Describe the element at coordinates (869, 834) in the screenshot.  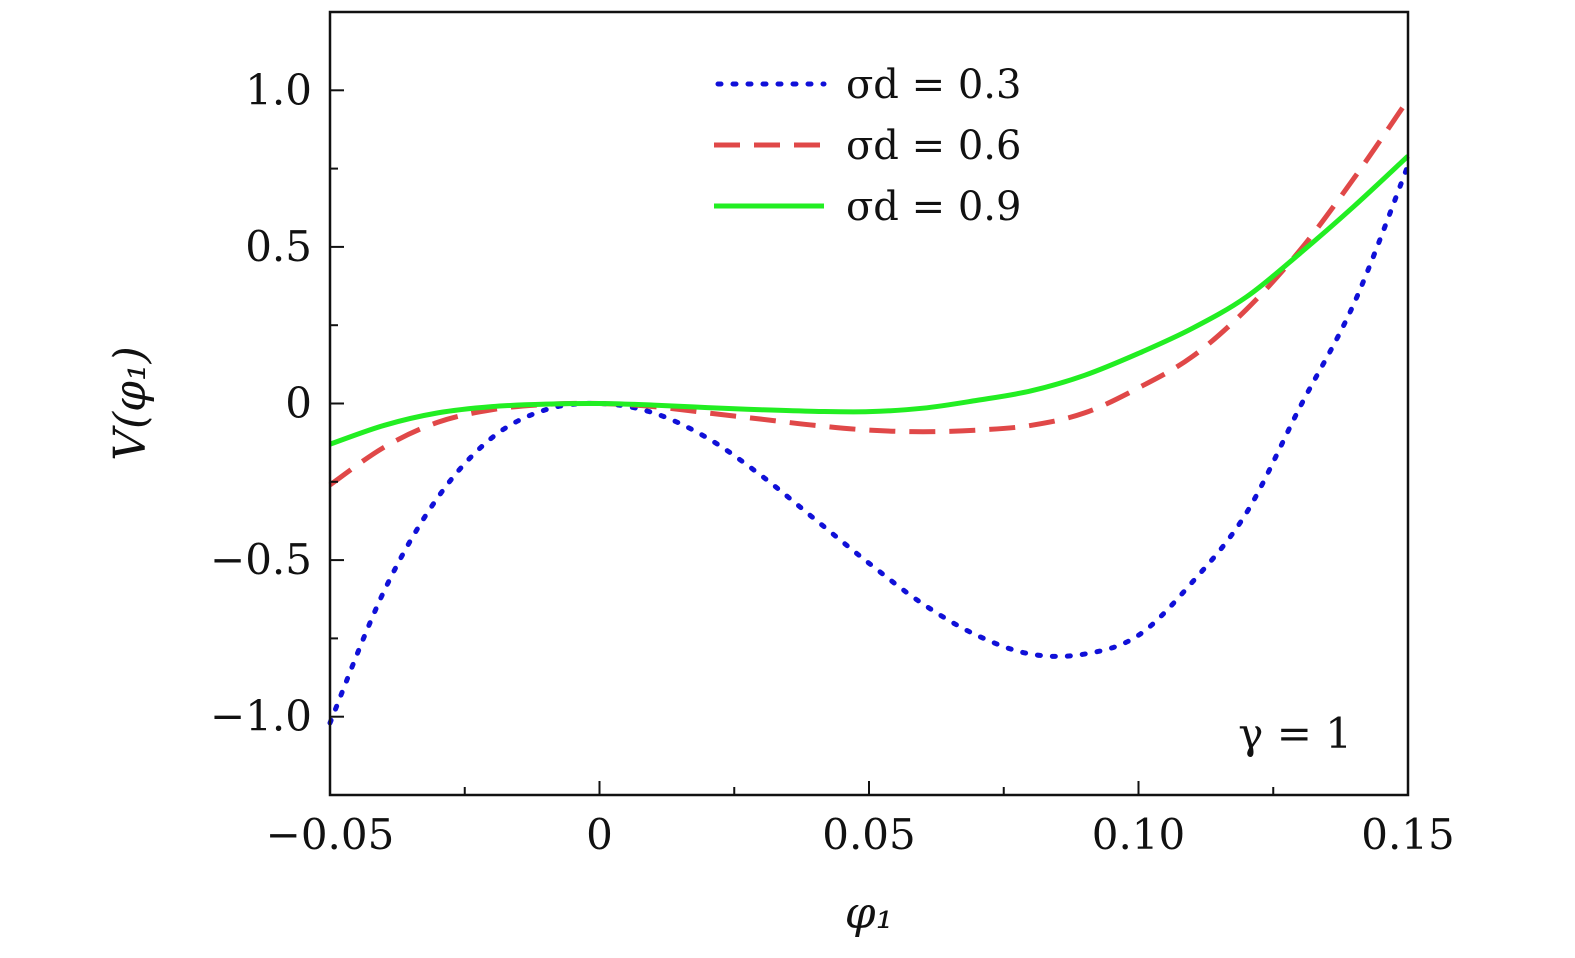
I see `x-tick-label: 0.05` at that location.